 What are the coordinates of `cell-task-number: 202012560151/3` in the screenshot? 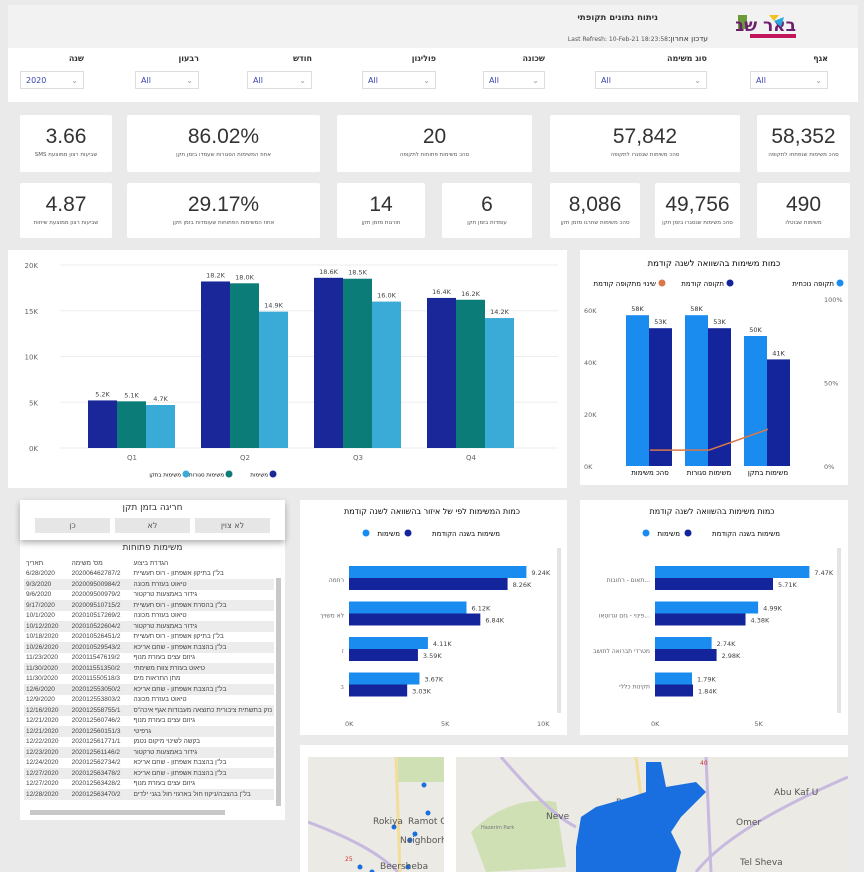 It's located at (100, 731).